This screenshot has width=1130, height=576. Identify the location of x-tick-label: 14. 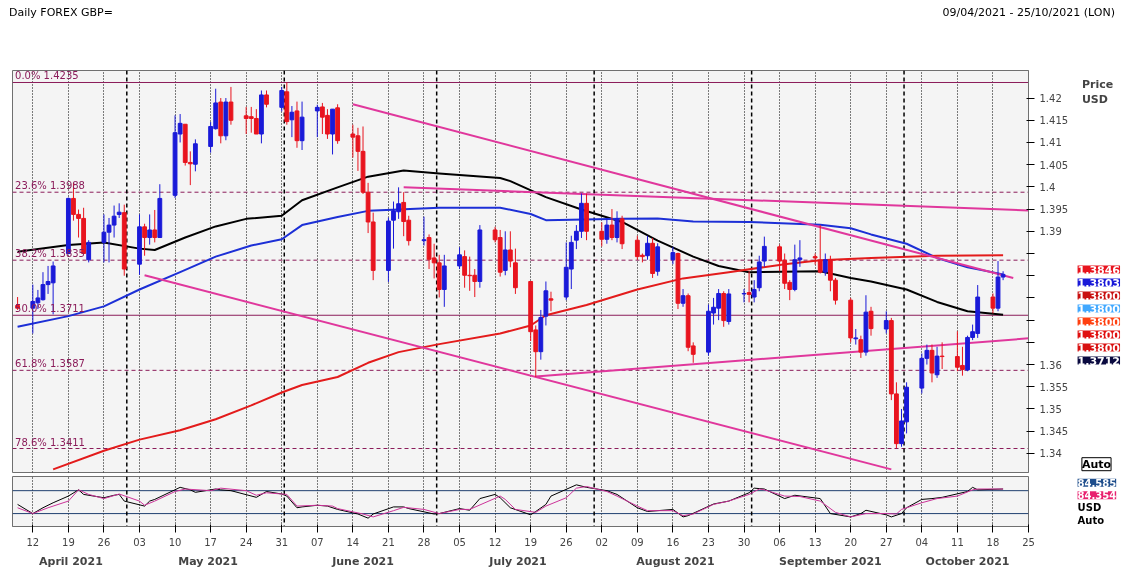
(353, 542).